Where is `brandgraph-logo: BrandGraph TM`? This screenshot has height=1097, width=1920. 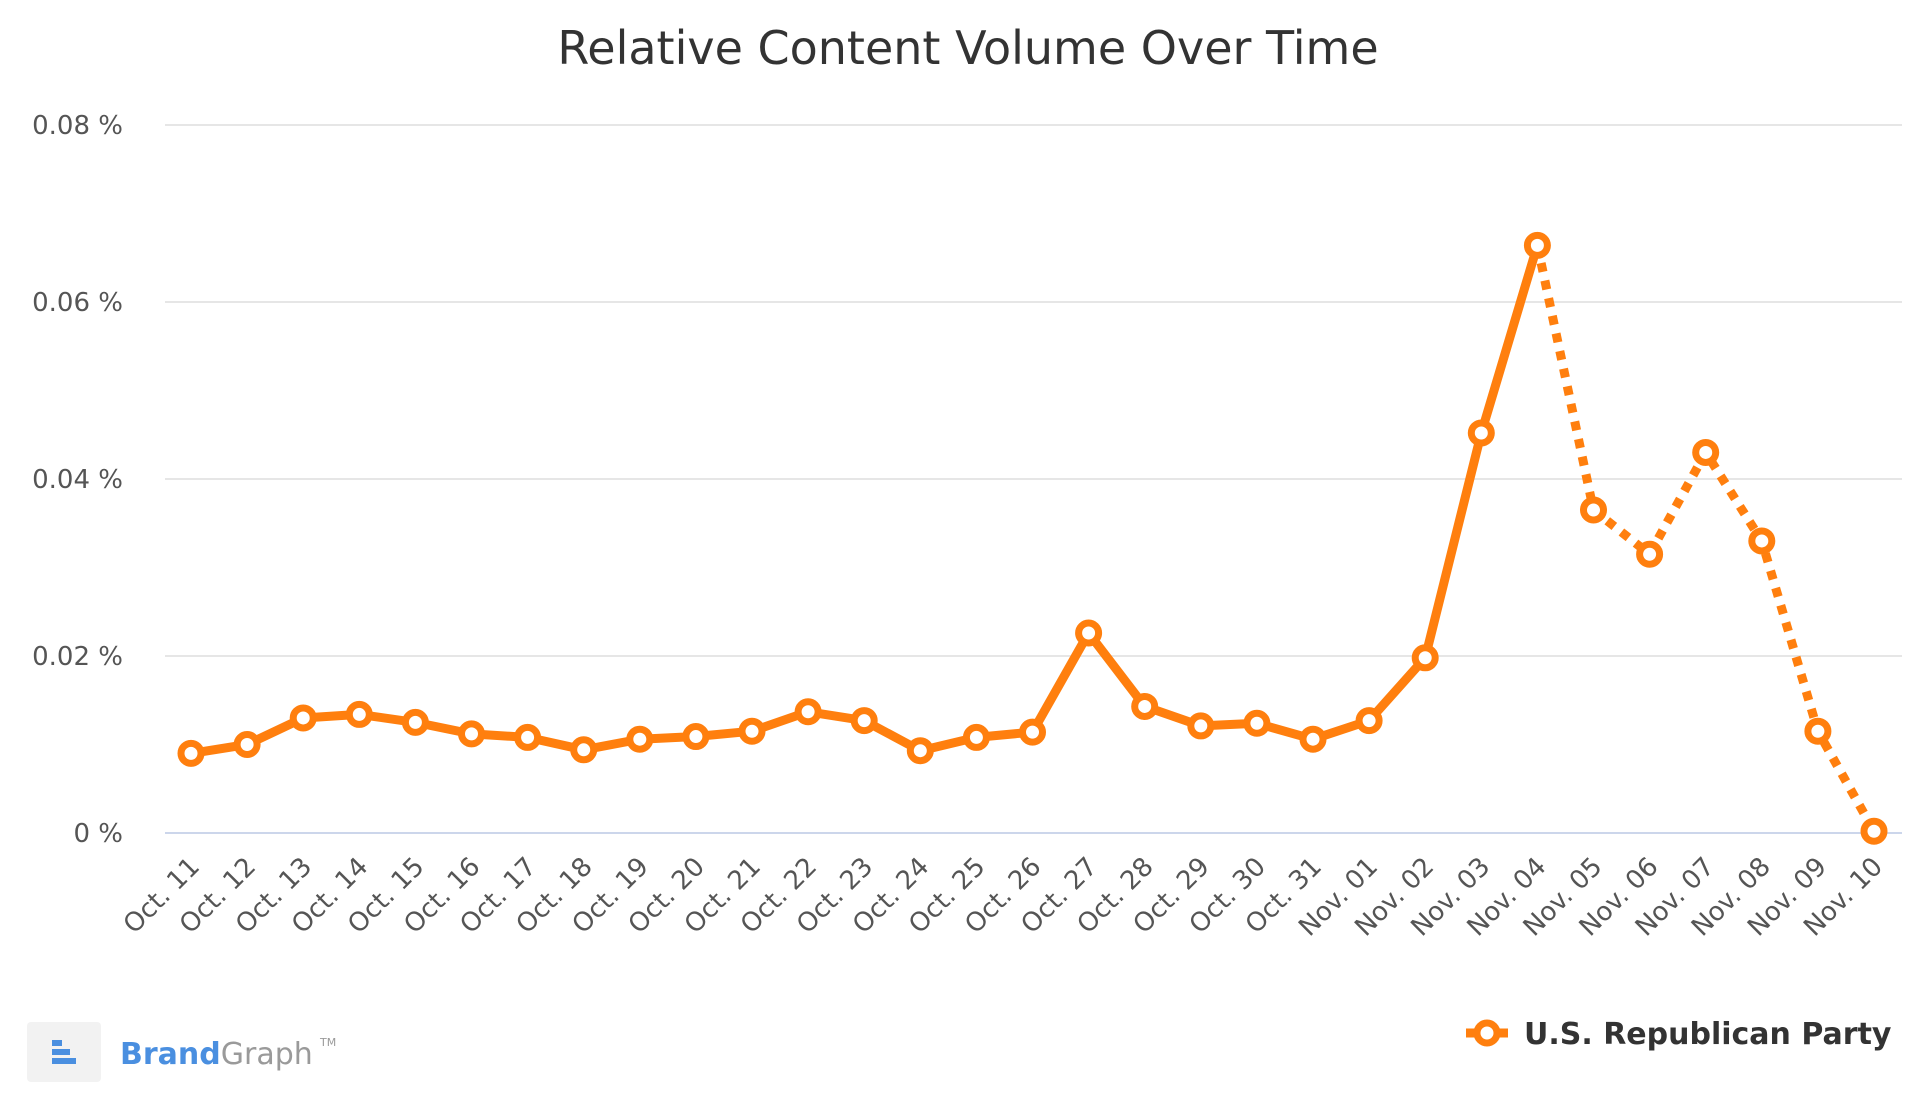
brandgraph-logo: BrandGraph TM is located at coordinates (181, 1052).